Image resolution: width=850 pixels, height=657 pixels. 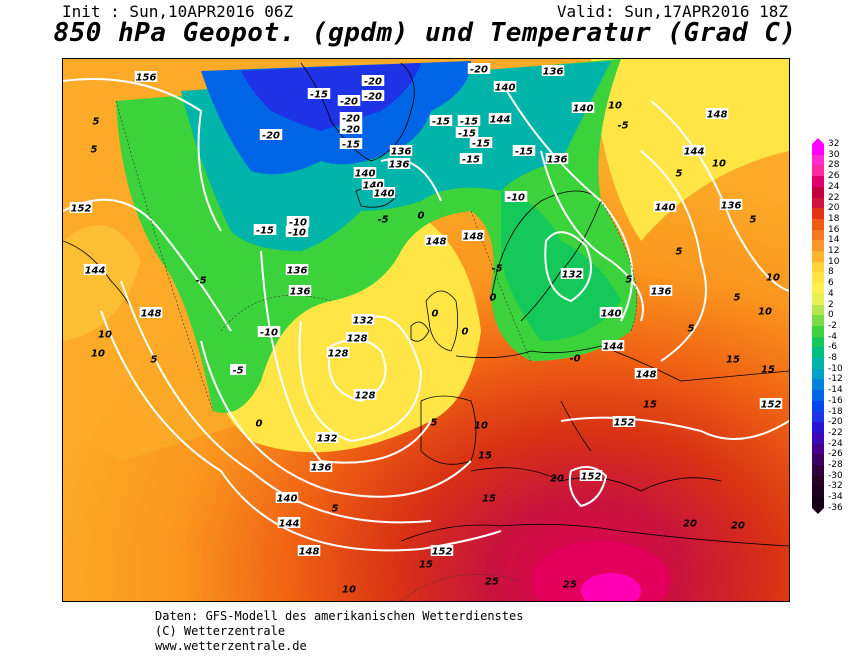 I want to click on contour-label-text: 140, so click(x=583, y=109).